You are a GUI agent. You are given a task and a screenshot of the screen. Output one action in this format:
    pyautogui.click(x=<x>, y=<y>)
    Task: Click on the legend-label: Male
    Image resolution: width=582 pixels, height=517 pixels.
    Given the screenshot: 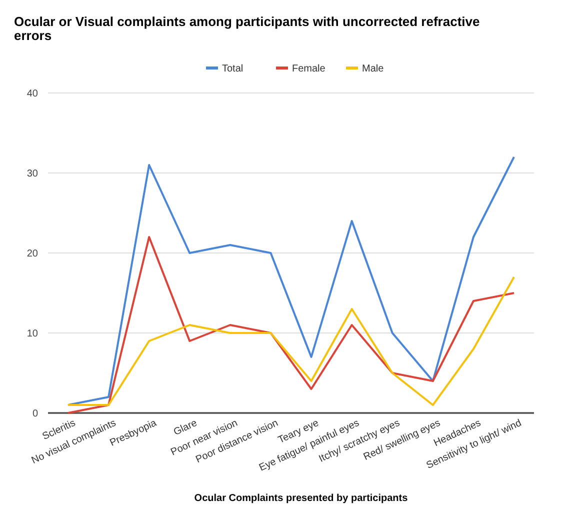 What is the action you would take?
    pyautogui.click(x=373, y=69)
    